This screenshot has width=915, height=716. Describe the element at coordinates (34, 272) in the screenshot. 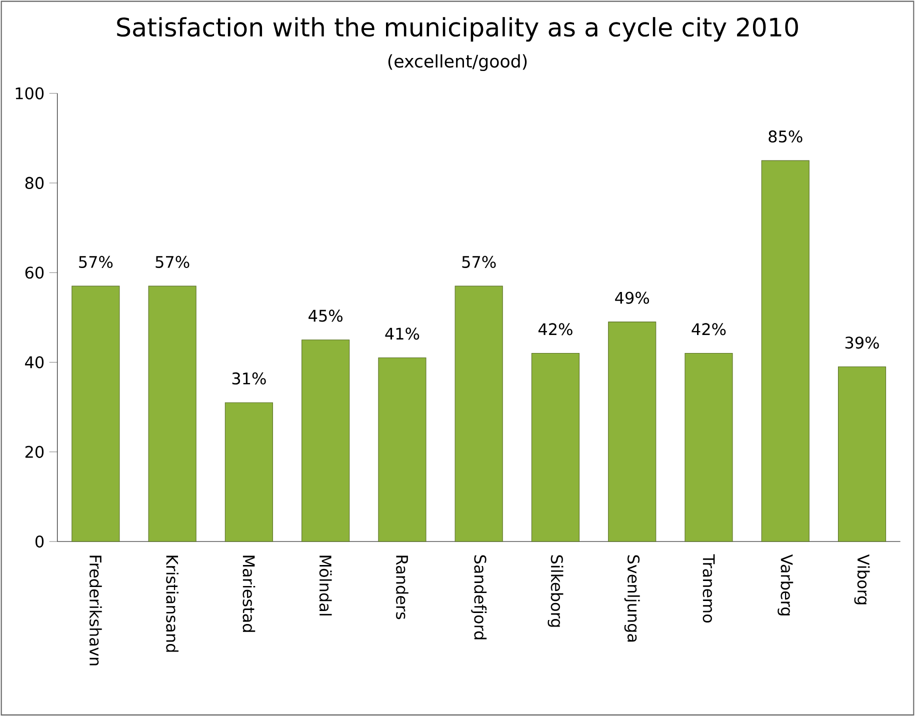

I see `y-tick-label: 60` at that location.